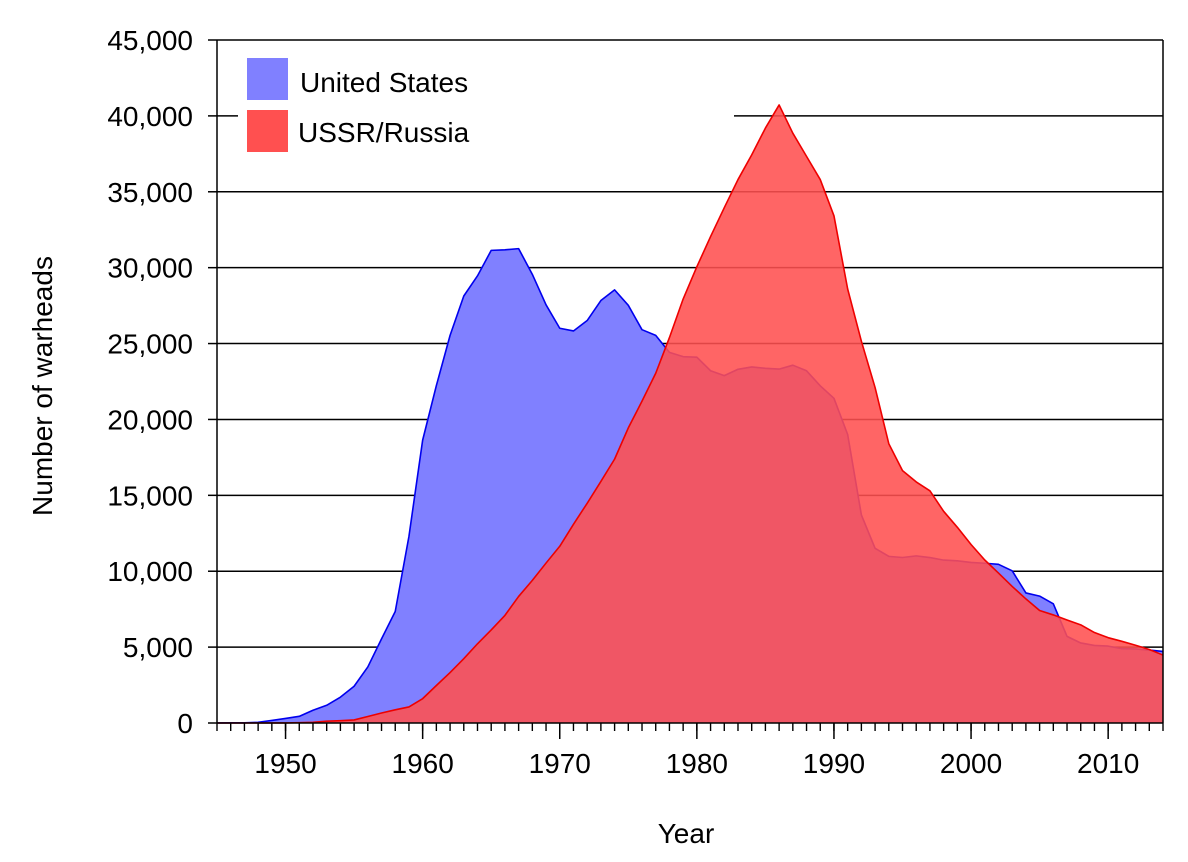 The height and width of the screenshot is (862, 1188). I want to click on x-axis-ticks: 1950 1960 1970 1980 1990 2000 2010, so click(690, 751).